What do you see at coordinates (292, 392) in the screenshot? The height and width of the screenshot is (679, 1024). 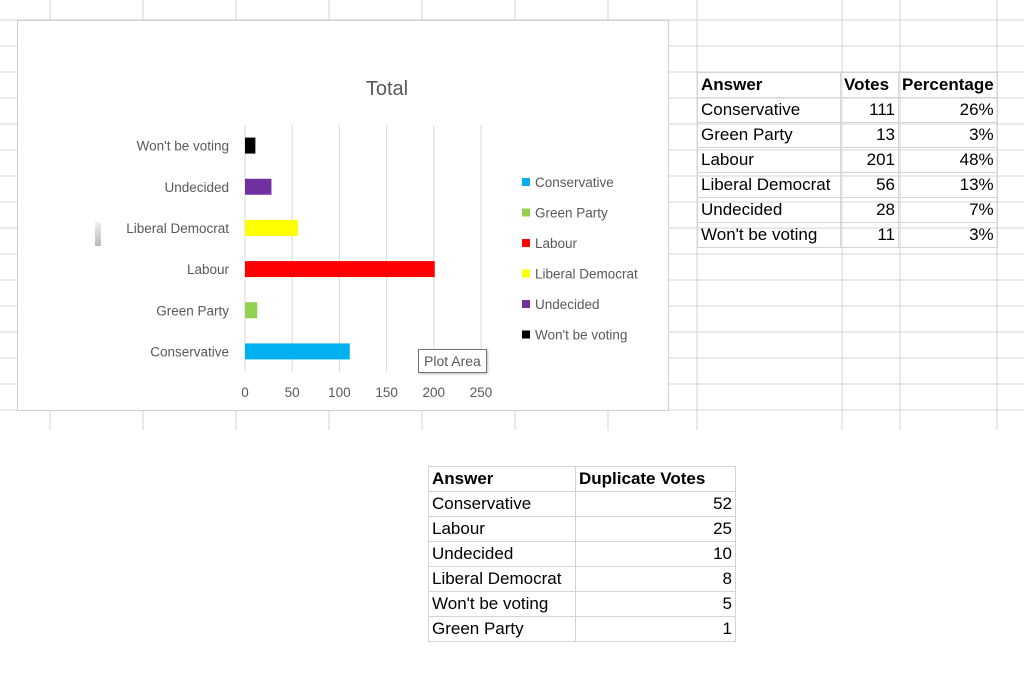 I see `x-tick-label: 50` at bounding box center [292, 392].